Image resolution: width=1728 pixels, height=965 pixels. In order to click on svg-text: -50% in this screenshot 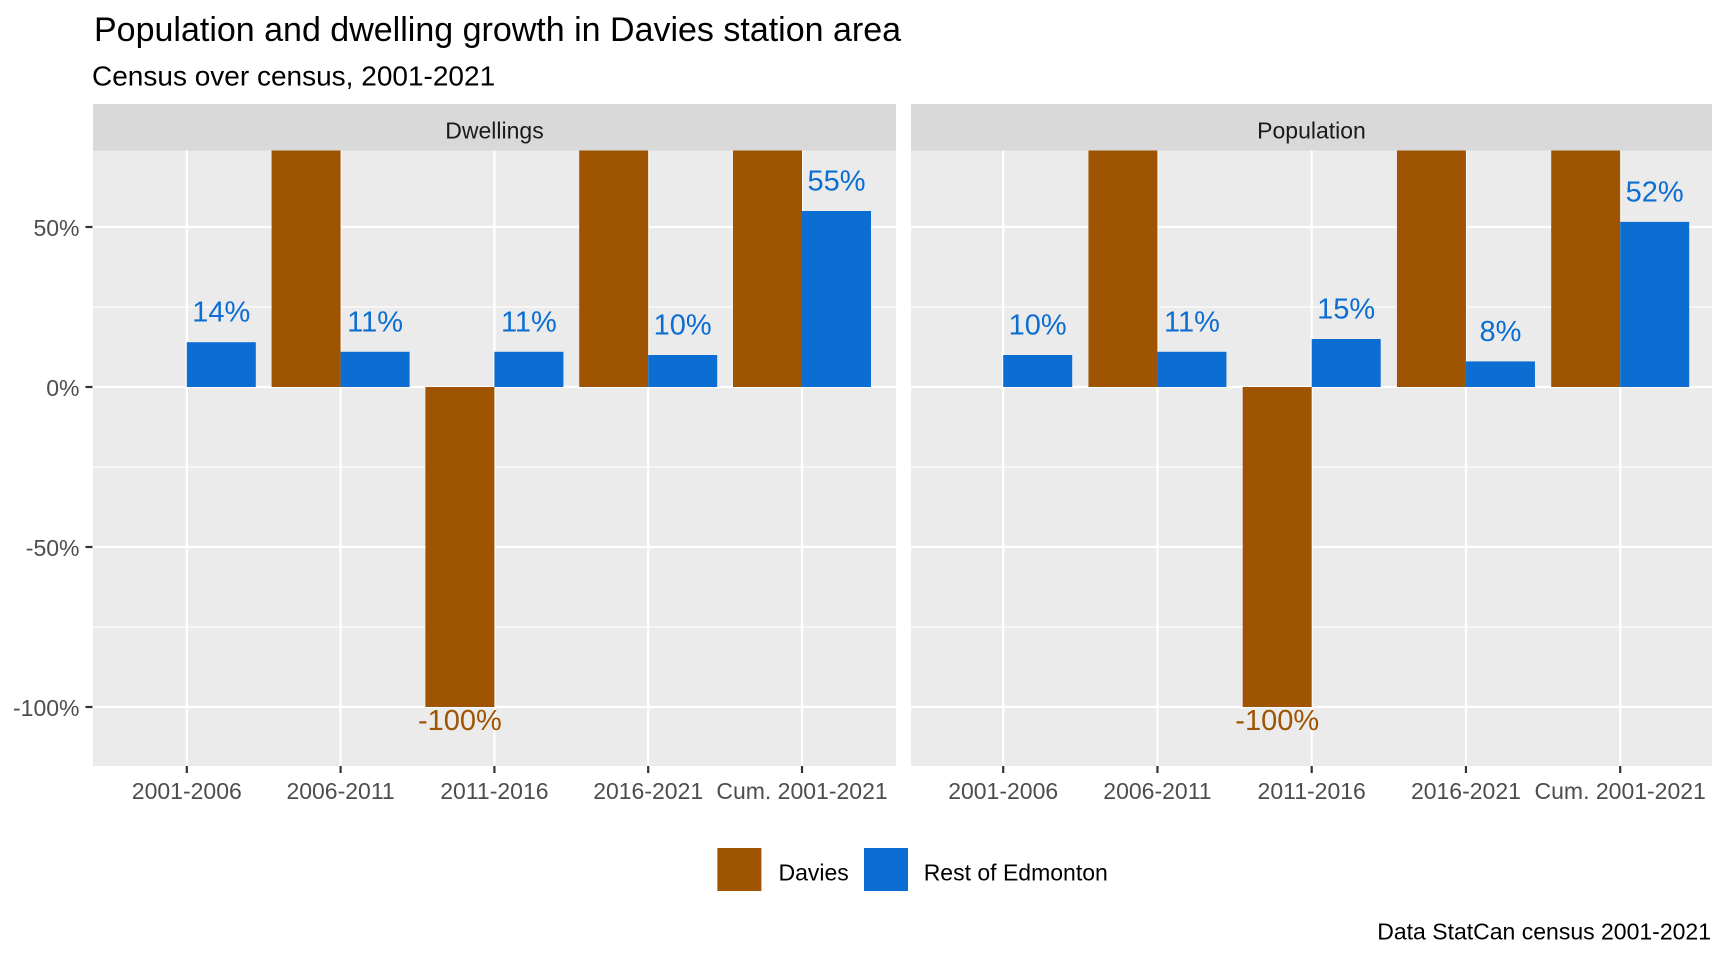, I will do `click(53, 548)`.